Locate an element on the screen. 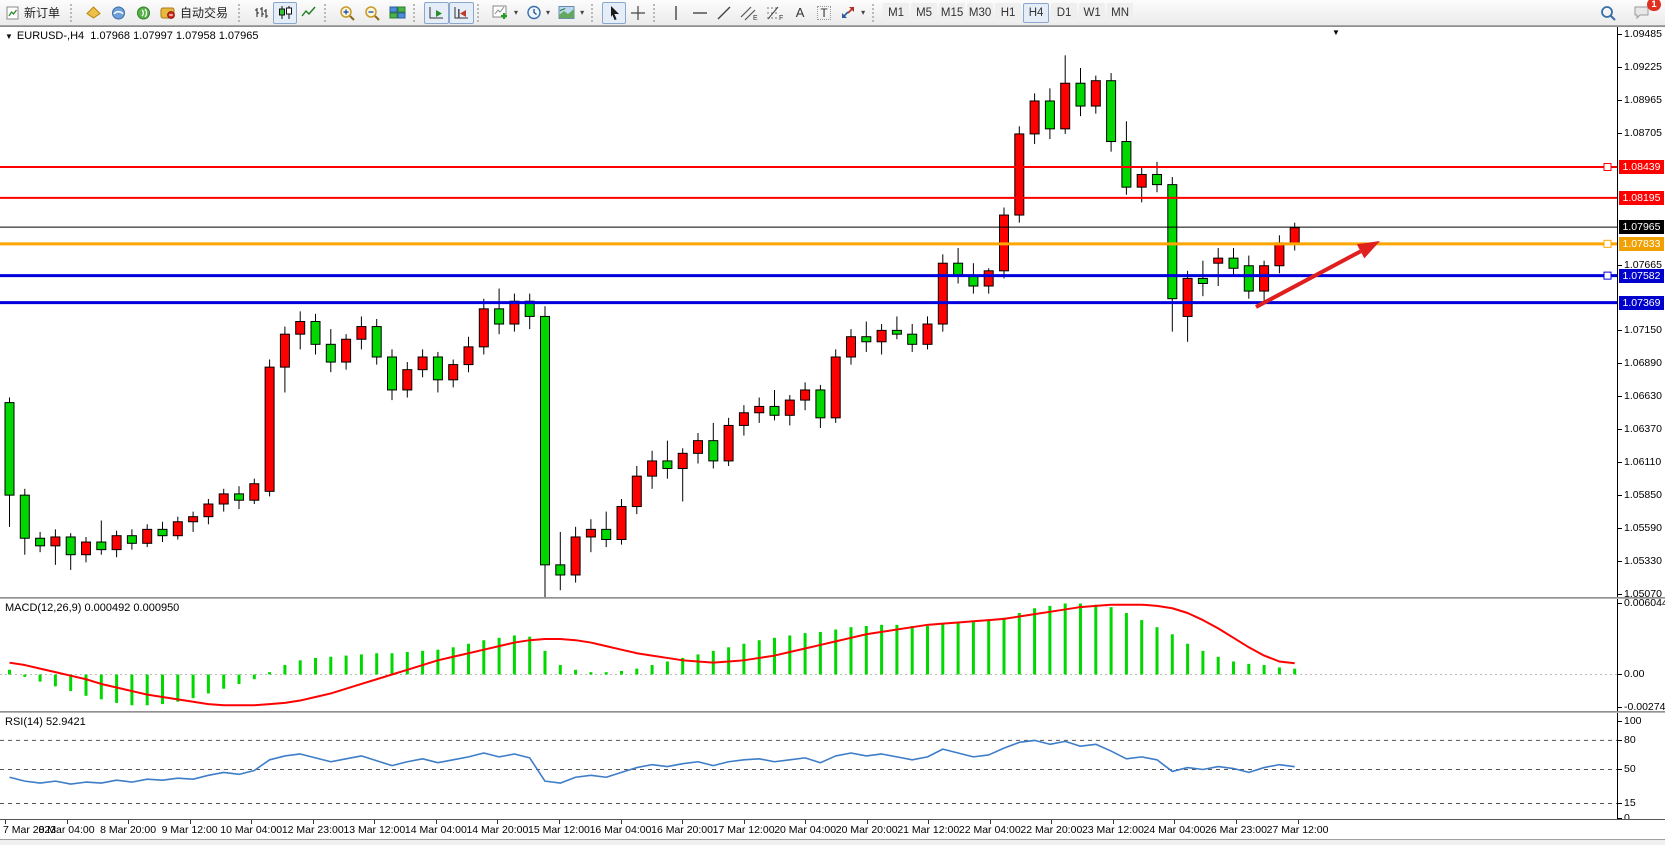  timeframe-button-m1: M1 is located at coordinates (896, 12).